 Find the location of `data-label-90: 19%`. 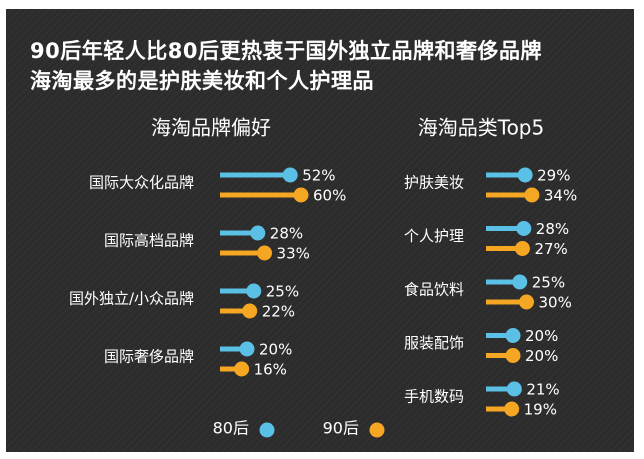

data-label-90: 19% is located at coordinates (540, 410).